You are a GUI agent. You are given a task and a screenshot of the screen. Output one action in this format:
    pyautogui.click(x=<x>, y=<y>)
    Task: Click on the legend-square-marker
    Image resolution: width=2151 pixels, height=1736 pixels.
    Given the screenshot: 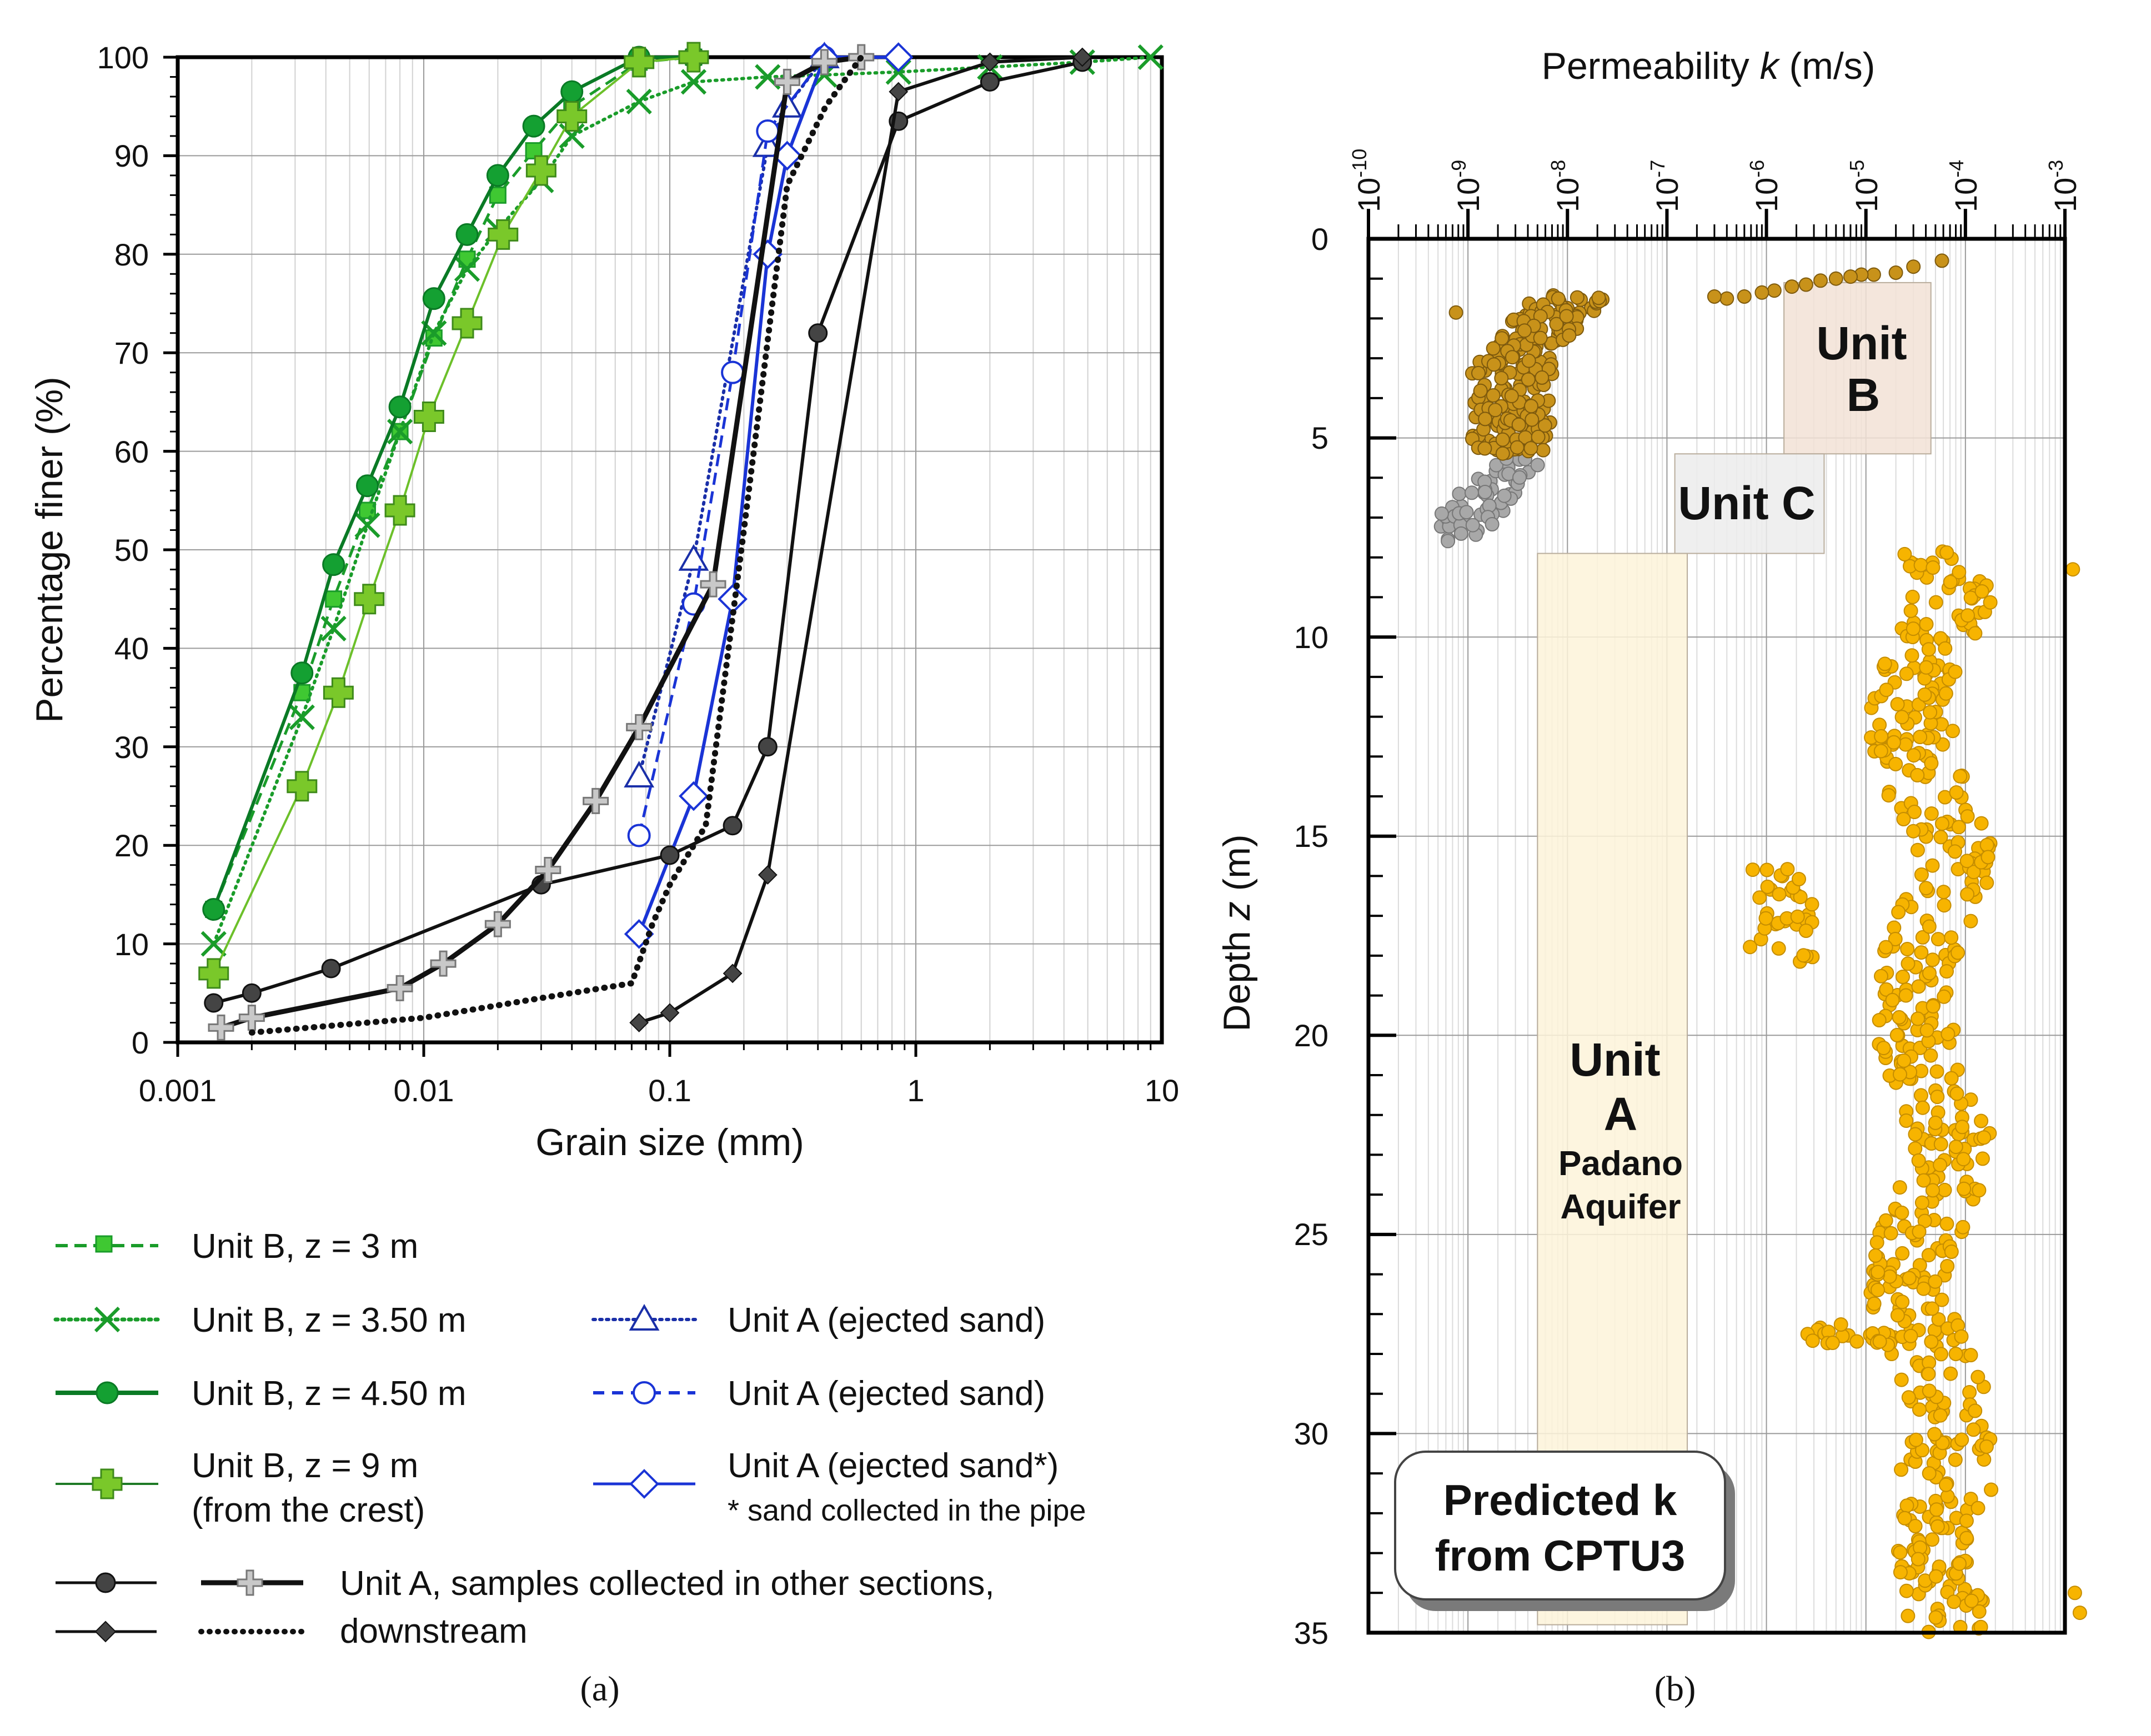 What is the action you would take?
    pyautogui.click(x=104, y=1244)
    